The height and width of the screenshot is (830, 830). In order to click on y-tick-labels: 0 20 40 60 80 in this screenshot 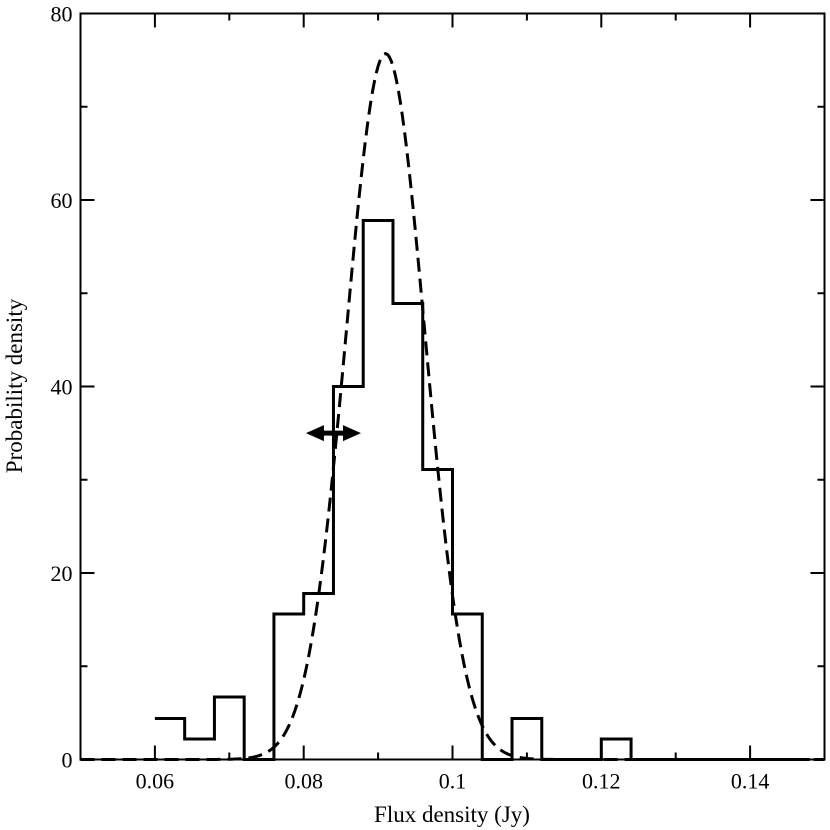, I will do `click(62, 387)`.